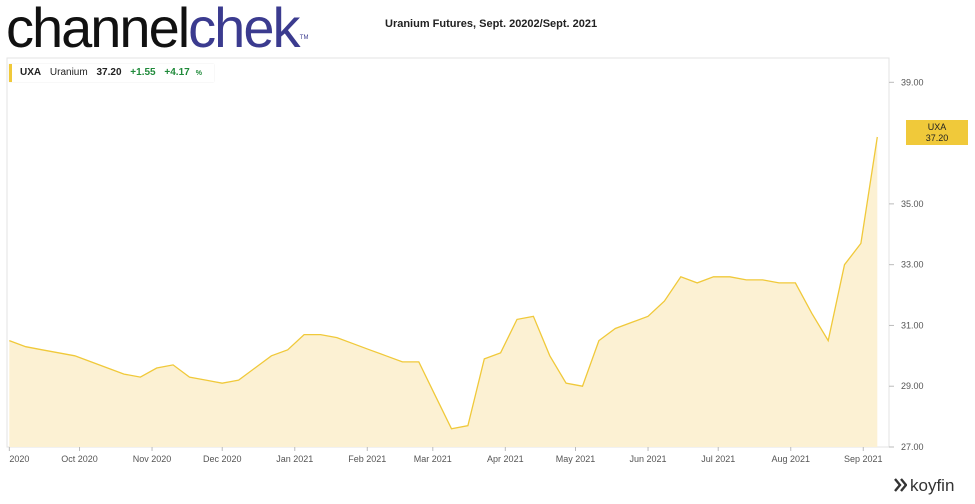  I want to click on logo-trademark: TM, so click(304, 38).